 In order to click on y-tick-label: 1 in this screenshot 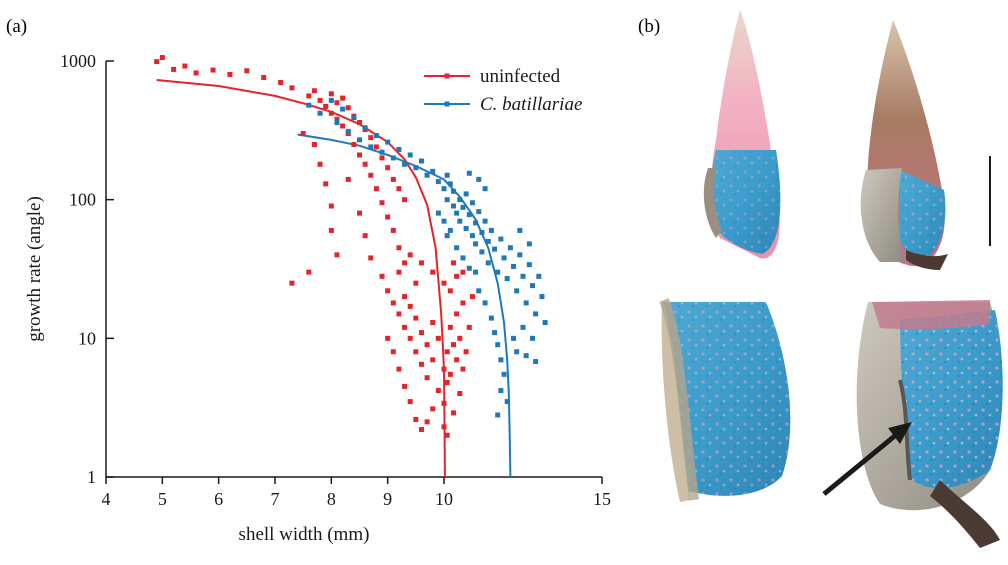, I will do `click(91, 477)`.